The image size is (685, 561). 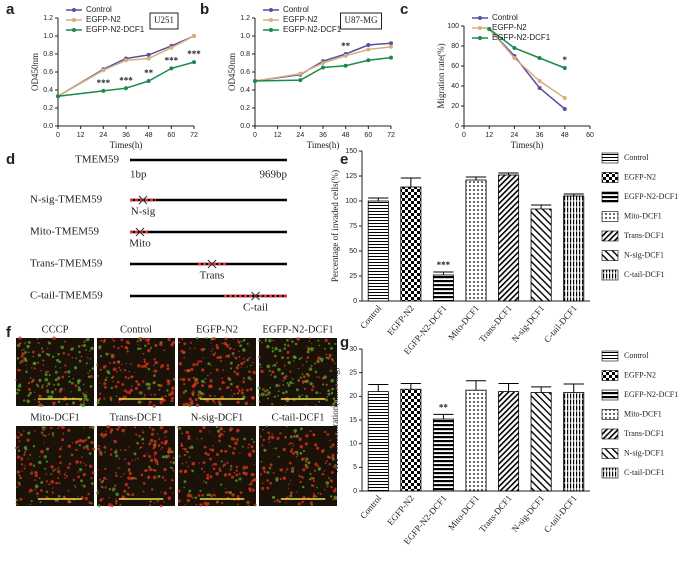 What do you see at coordinates (323, 64) in the screenshot?
I see `series-line` at bounding box center [323, 64].